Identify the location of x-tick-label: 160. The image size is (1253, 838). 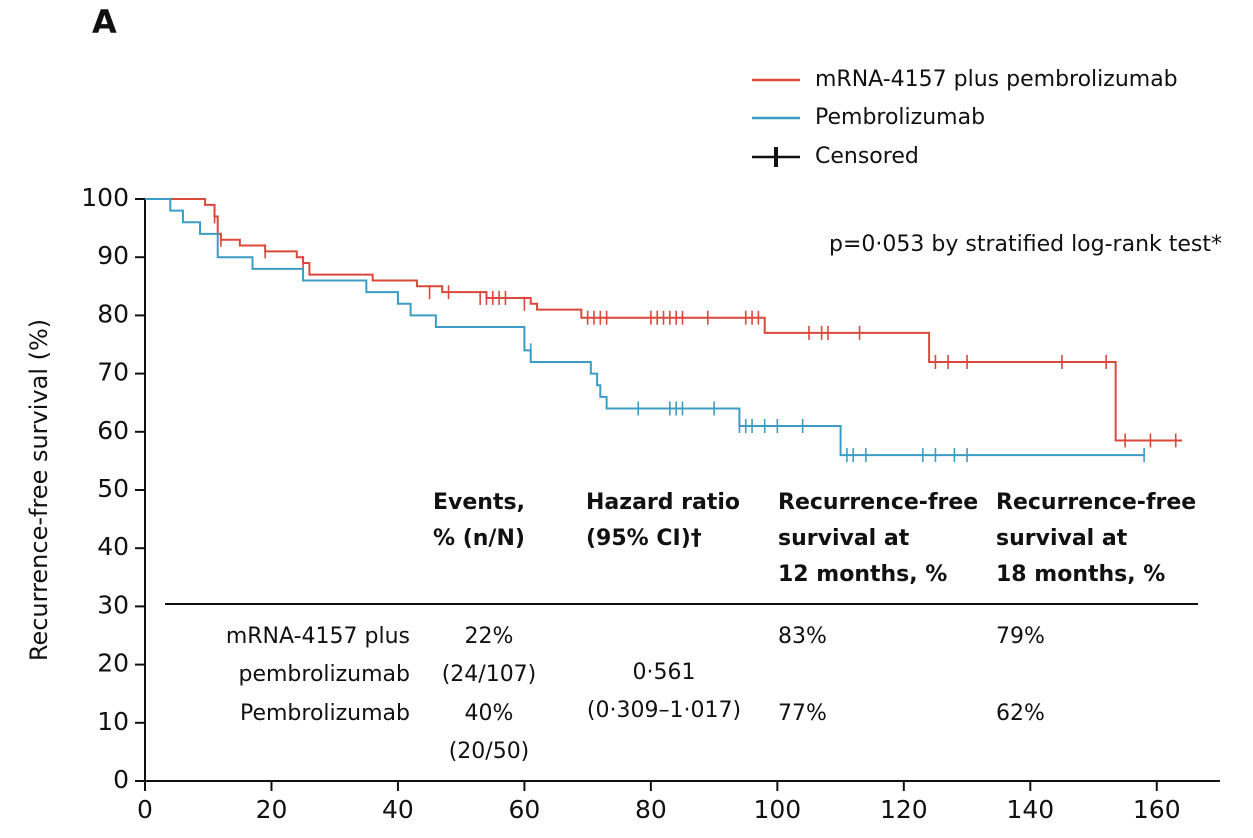
(1157, 809).